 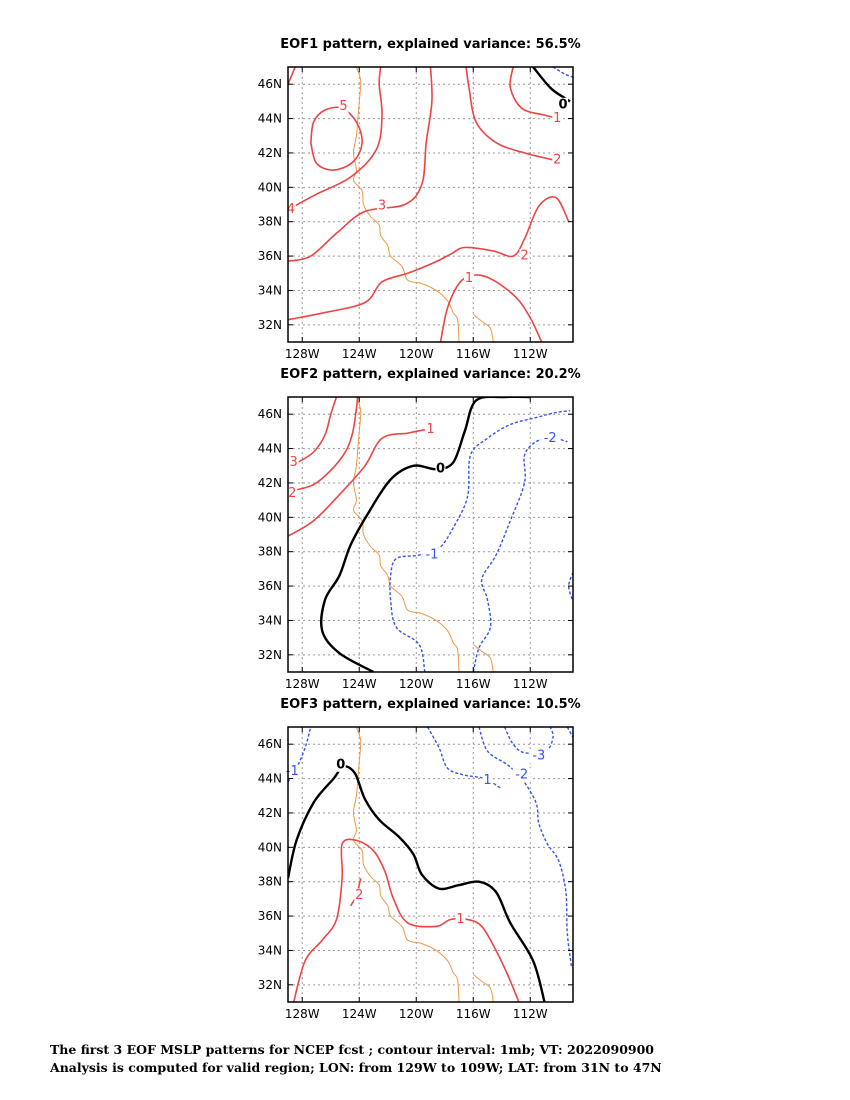 What do you see at coordinates (480, 541) in the screenshot?
I see `eof2-contour-neg1` at bounding box center [480, 541].